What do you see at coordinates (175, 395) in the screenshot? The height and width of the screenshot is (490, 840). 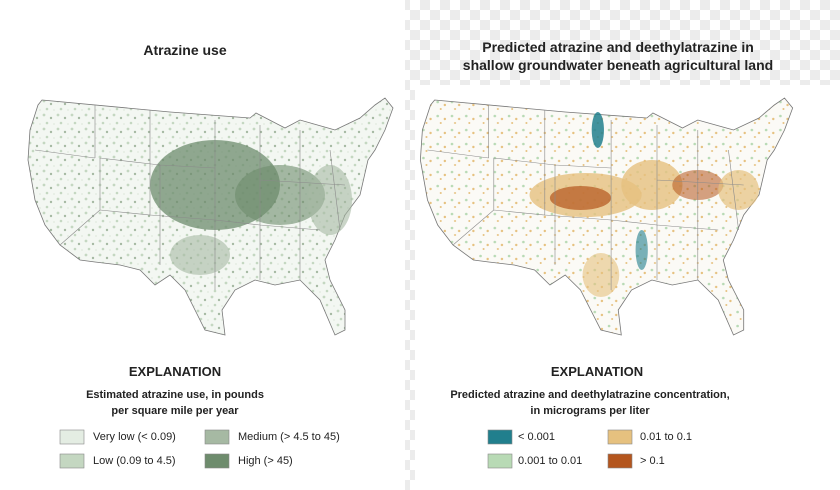 I see `legend-subtitle: Estimated atrazine use, in pounds` at bounding box center [175, 395].